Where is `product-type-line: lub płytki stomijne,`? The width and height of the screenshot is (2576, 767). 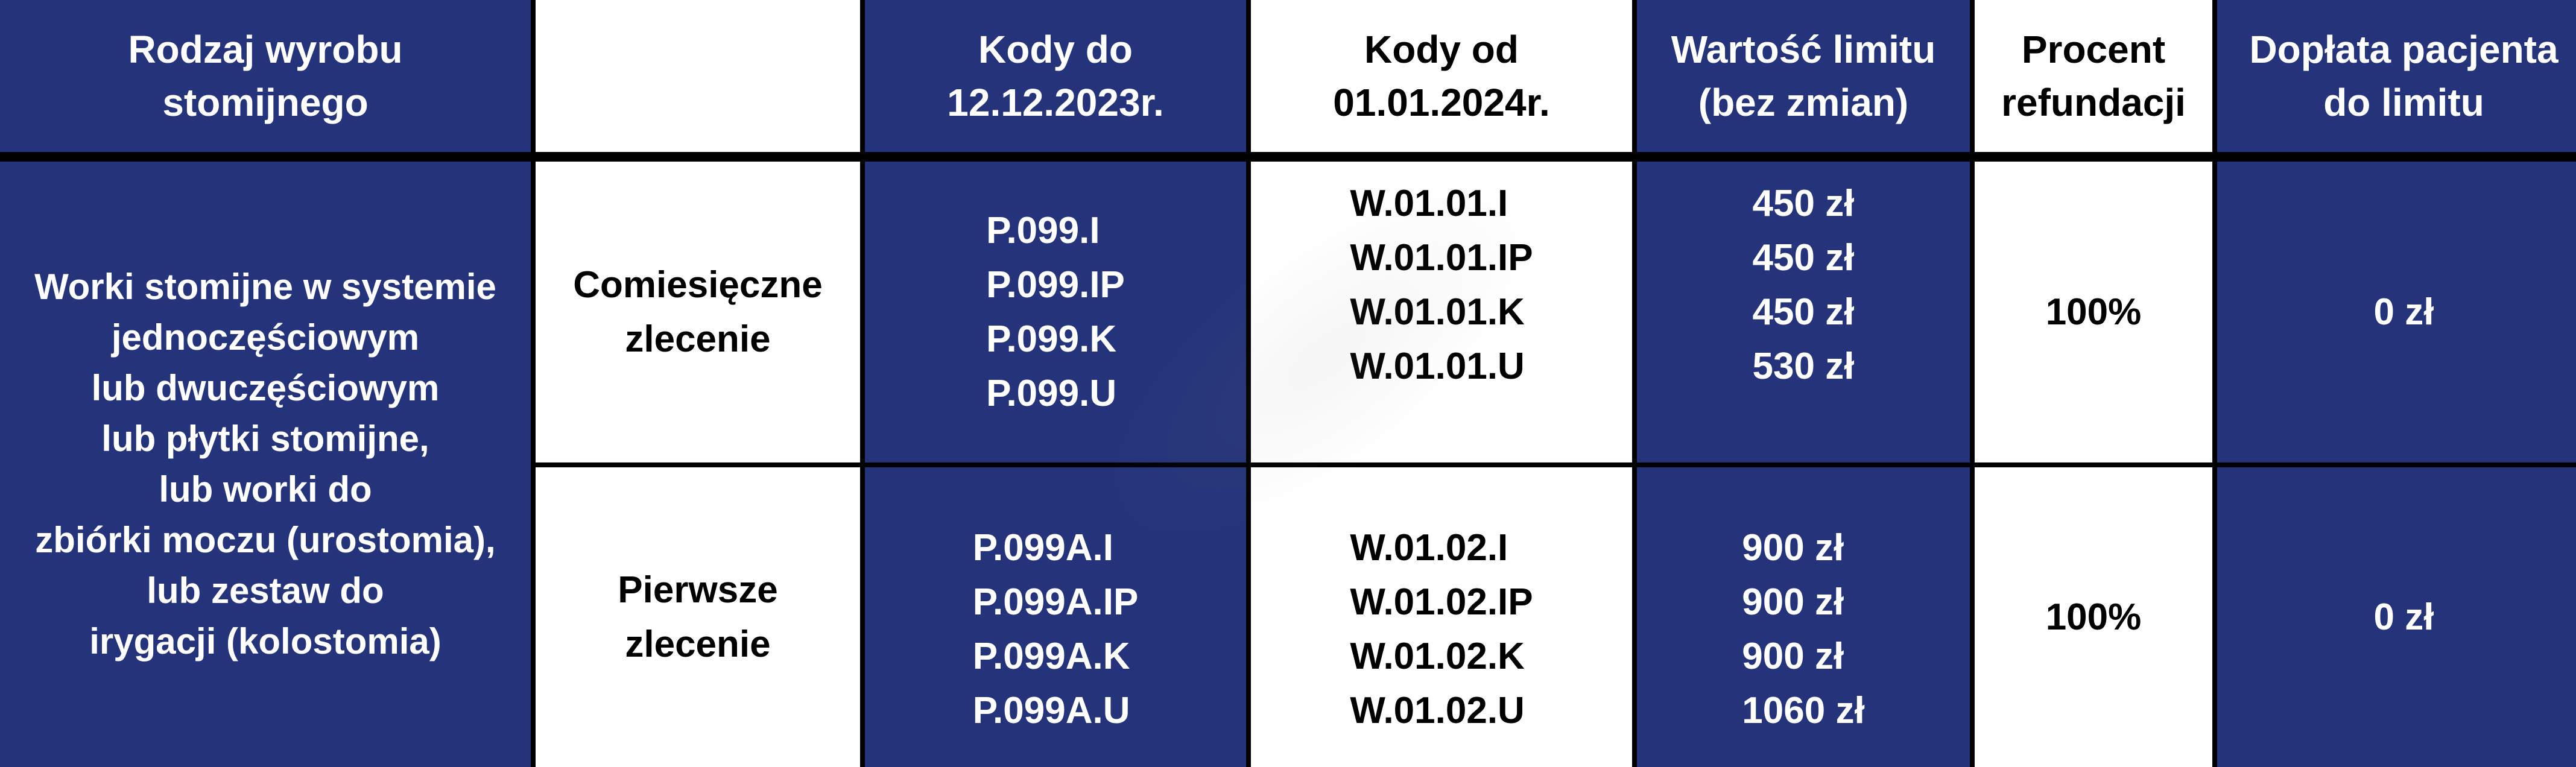
product-type-line: lub płytki stomijne, is located at coordinates (265, 439).